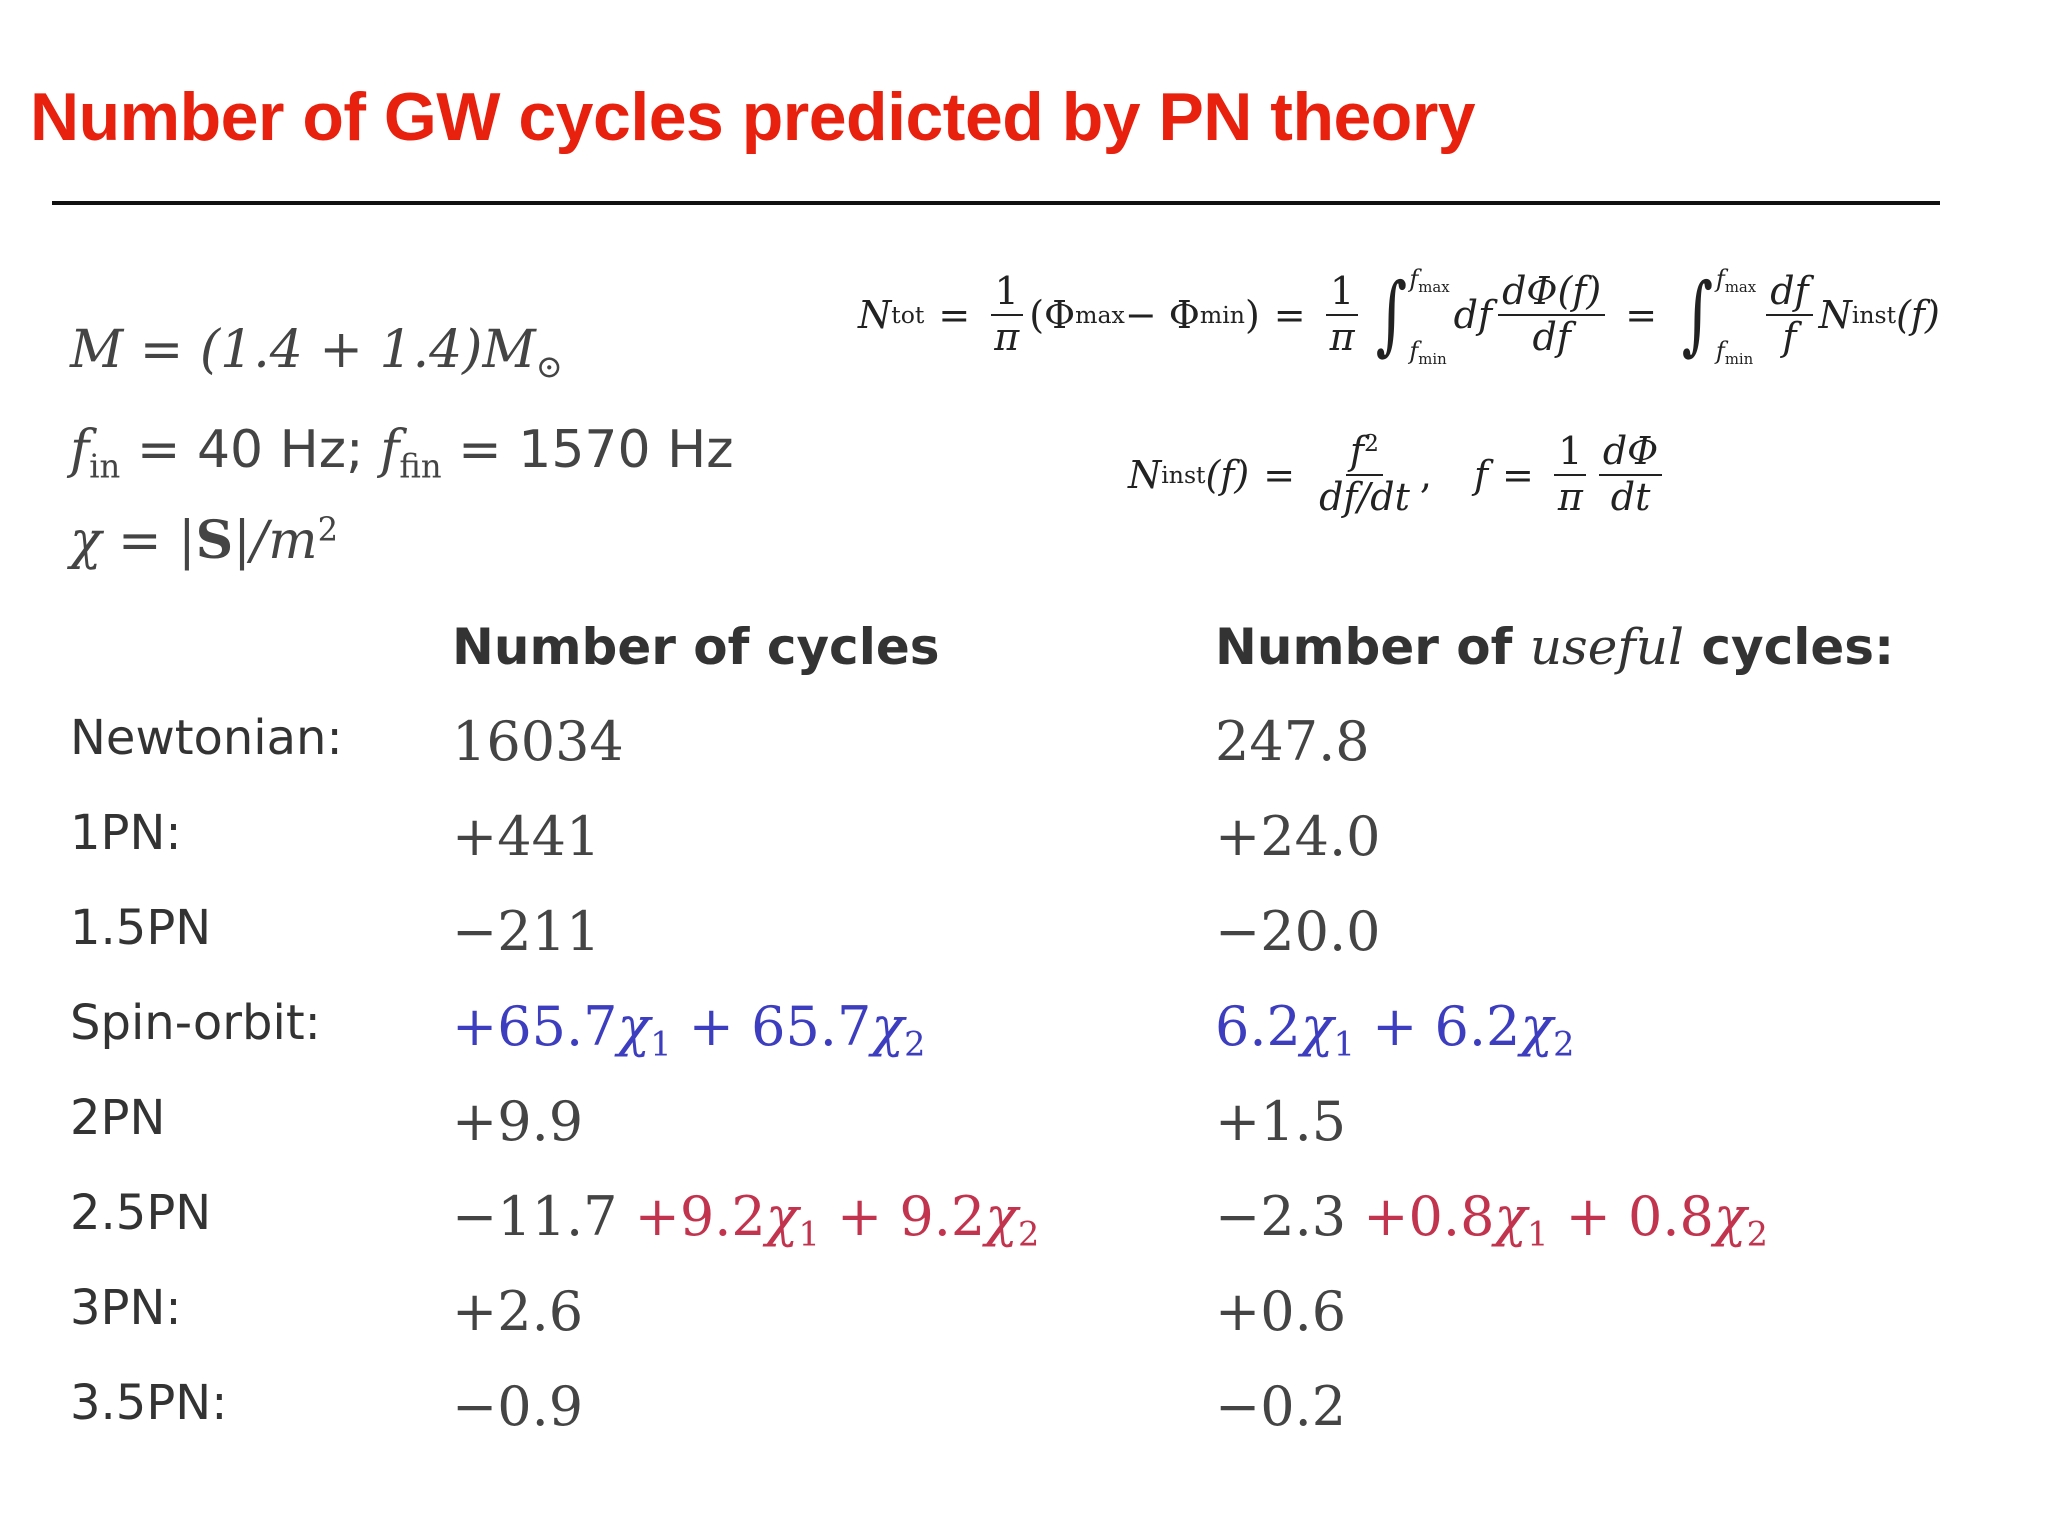  Describe the element at coordinates (214, 540) in the screenshot. I see `chi-spin-vector: S` at that location.